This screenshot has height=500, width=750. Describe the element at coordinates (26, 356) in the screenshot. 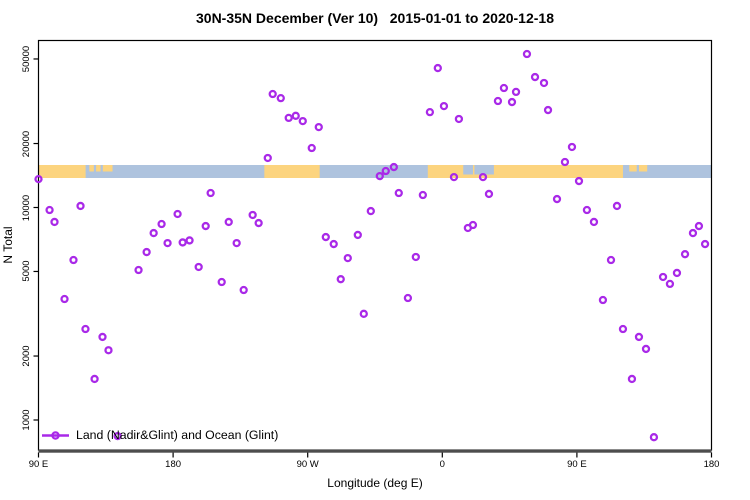

I see `y-tick-label: 2000` at that location.